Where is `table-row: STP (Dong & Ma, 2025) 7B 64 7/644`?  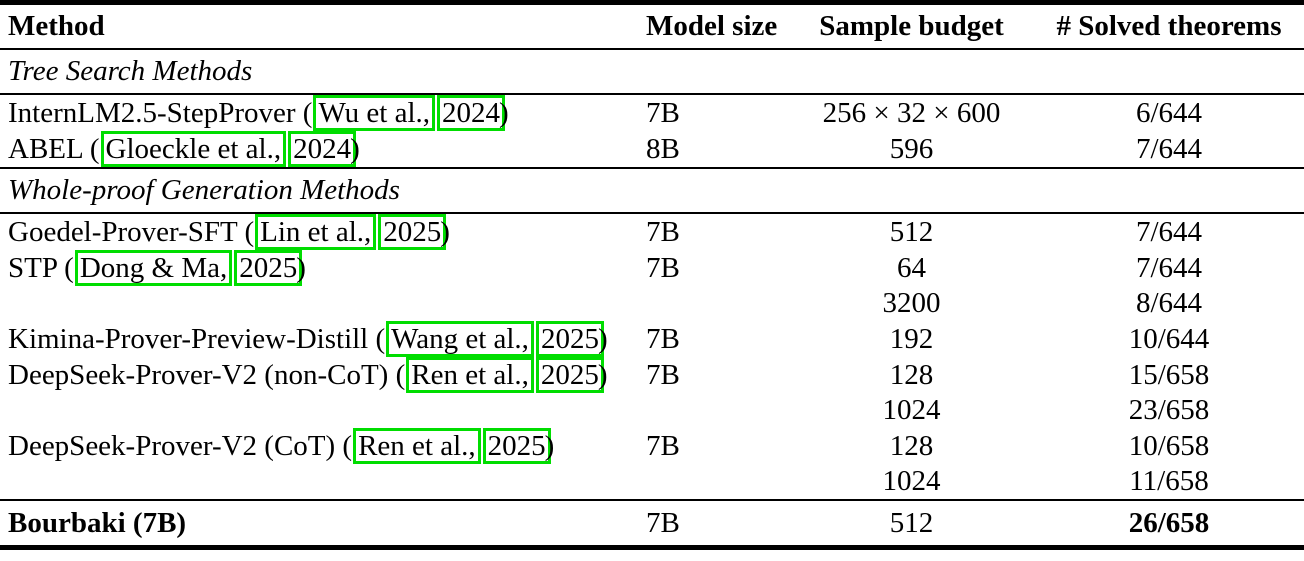 table-row: STP (Dong & Ma, 2025) 7B 64 7/644 is located at coordinates (652, 268).